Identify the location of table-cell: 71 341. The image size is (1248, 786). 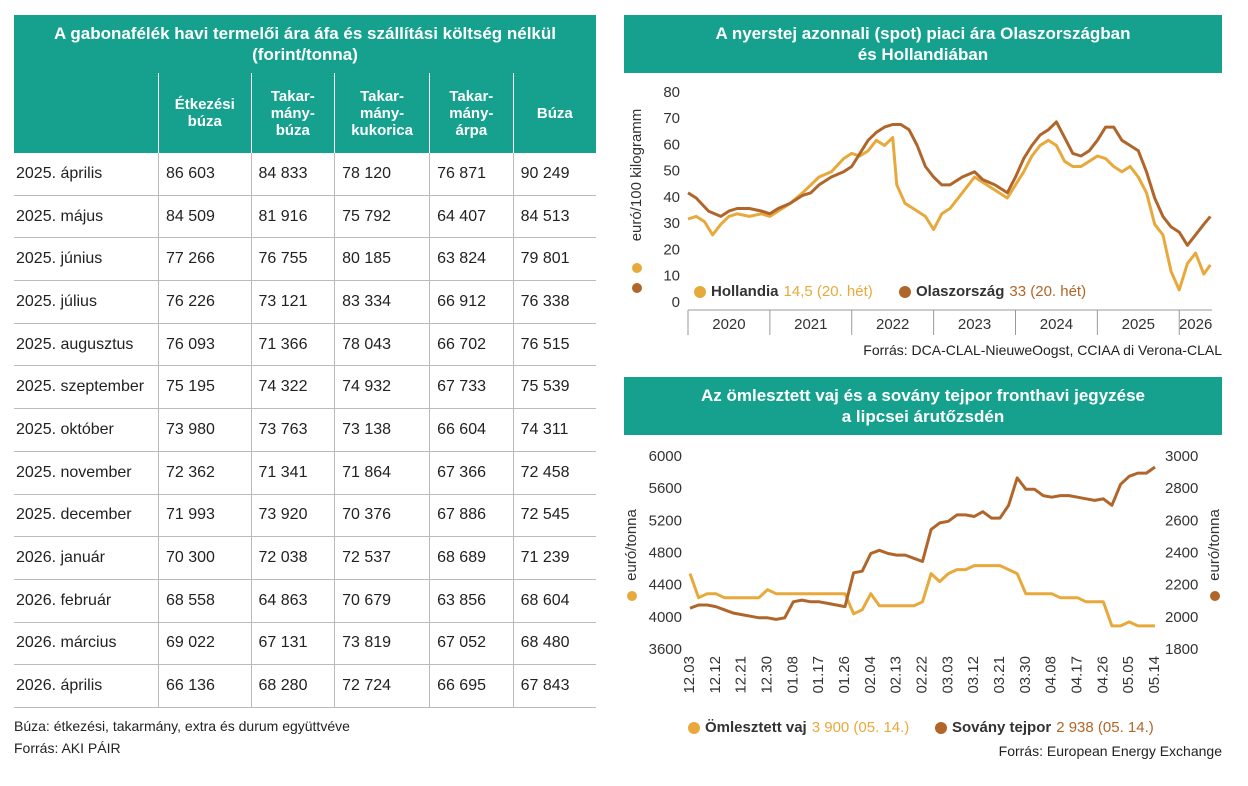
(292, 473).